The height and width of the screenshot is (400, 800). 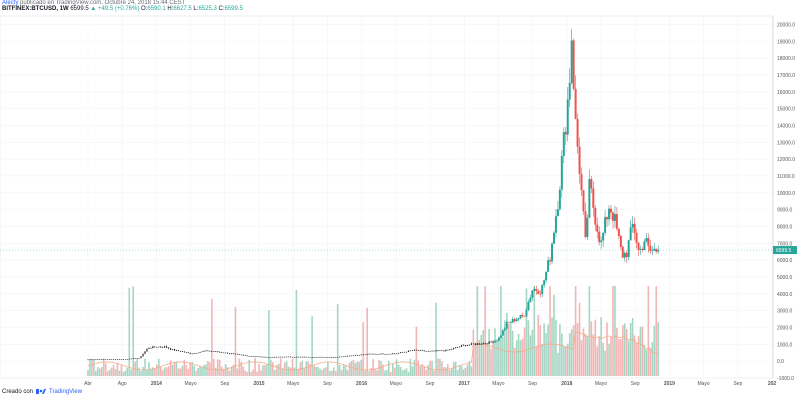 What do you see at coordinates (10, 3) in the screenshot?
I see `author-link: Alecty` at bounding box center [10, 3].